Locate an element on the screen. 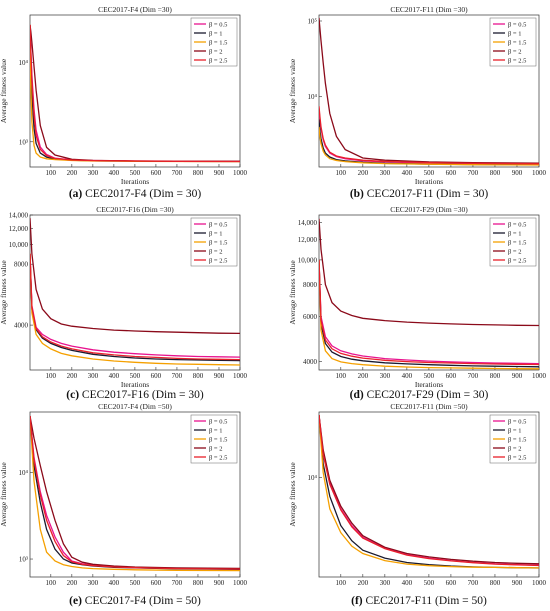 The width and height of the screenshot is (550, 611). y-tick-label: 10⁵ is located at coordinates (313, 21).